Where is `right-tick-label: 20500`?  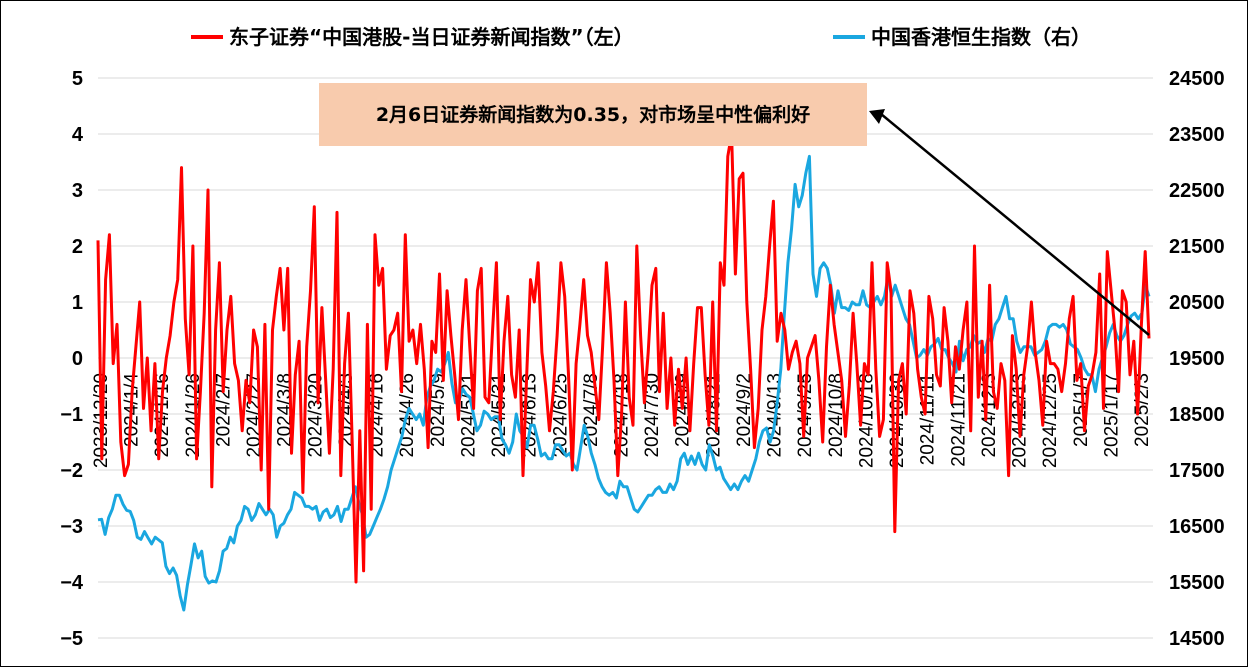 right-tick-label: 20500 is located at coordinates (1197, 303).